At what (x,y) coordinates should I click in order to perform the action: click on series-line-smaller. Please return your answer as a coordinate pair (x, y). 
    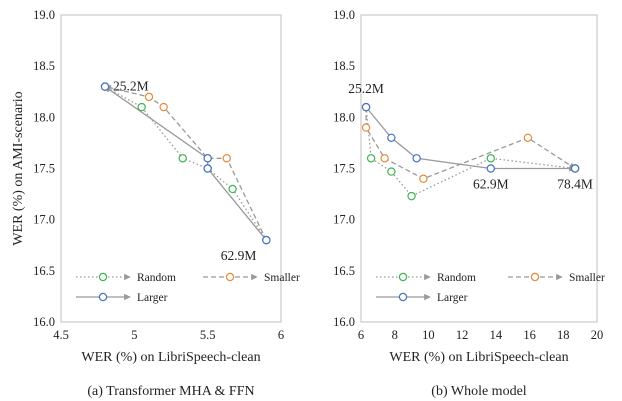
    Looking at the image, I should click on (185, 162).